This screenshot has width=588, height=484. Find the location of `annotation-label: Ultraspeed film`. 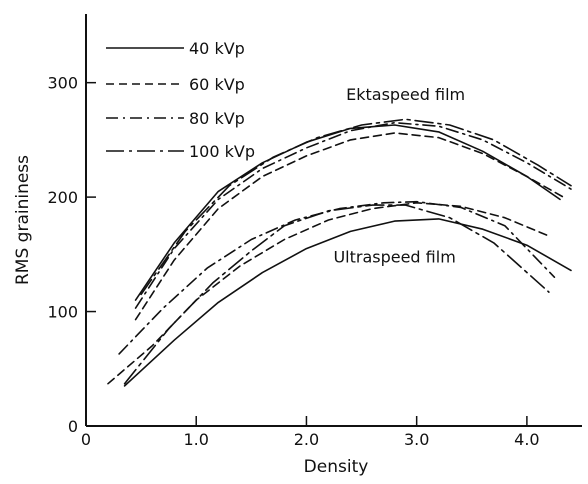

annotation-label: Ultraspeed film is located at coordinates (394, 256).